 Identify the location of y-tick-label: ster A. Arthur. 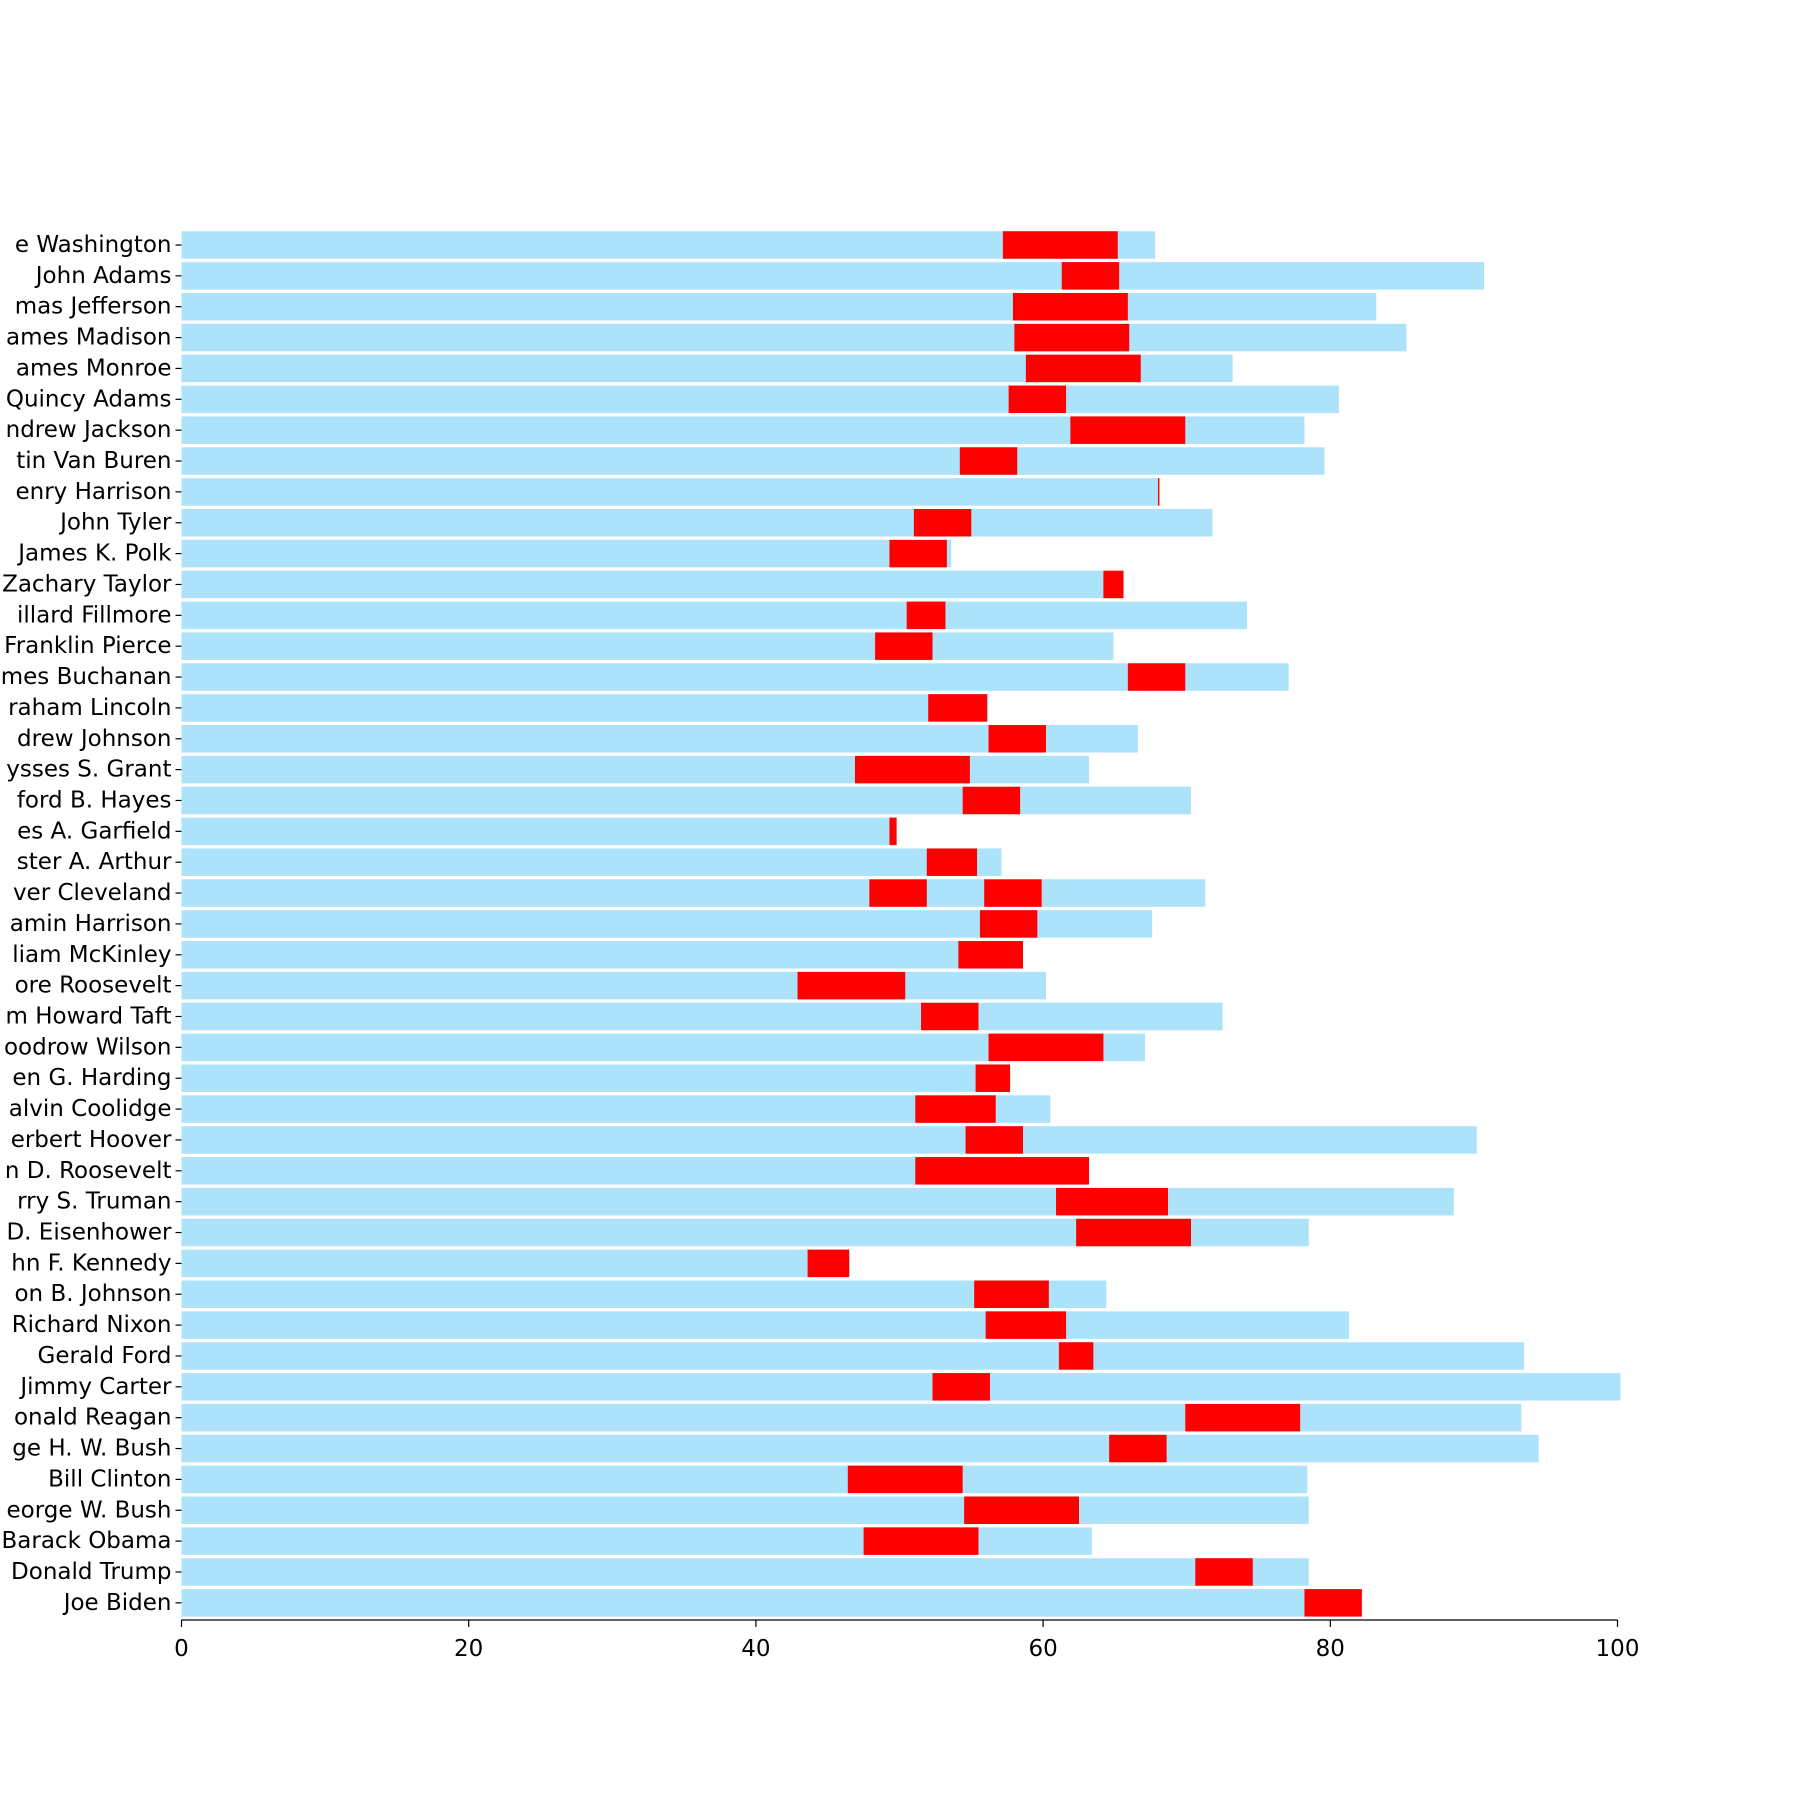
(94, 862).